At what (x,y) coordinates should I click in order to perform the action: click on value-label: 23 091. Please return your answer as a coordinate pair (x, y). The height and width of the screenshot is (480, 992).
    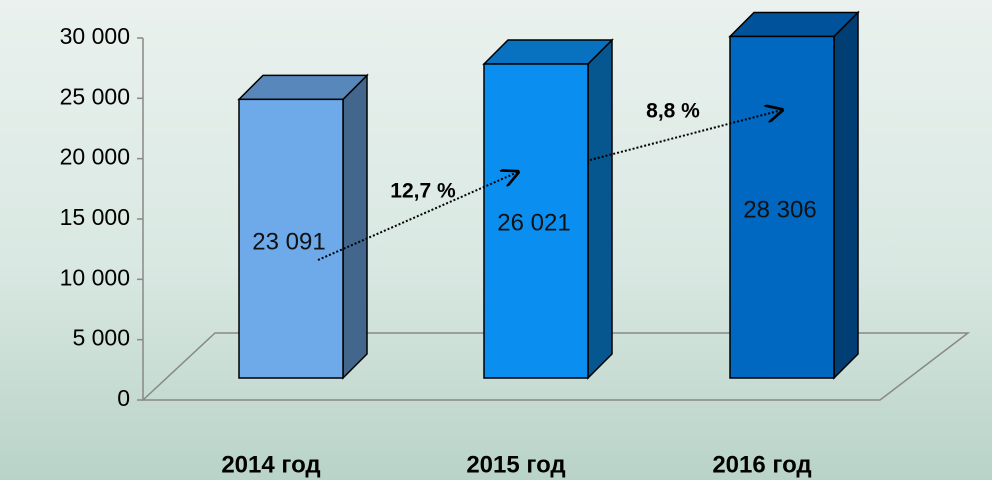
    Looking at the image, I should click on (288, 241).